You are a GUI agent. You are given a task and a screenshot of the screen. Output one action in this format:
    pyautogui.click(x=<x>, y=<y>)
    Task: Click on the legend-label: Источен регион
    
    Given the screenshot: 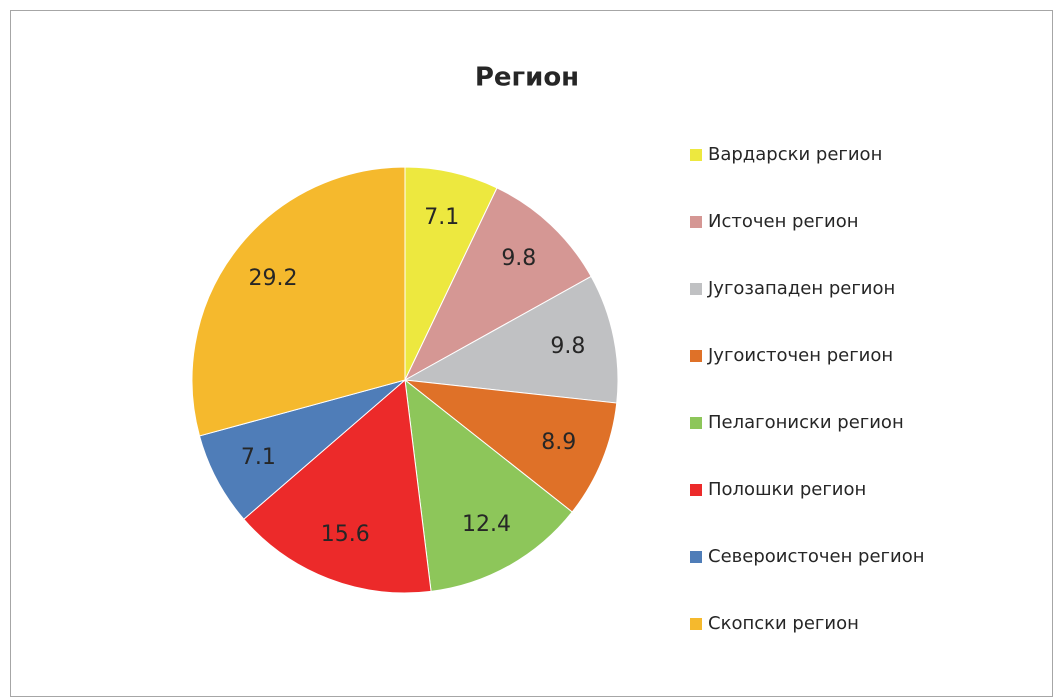 What is the action you would take?
    pyautogui.click(x=783, y=221)
    